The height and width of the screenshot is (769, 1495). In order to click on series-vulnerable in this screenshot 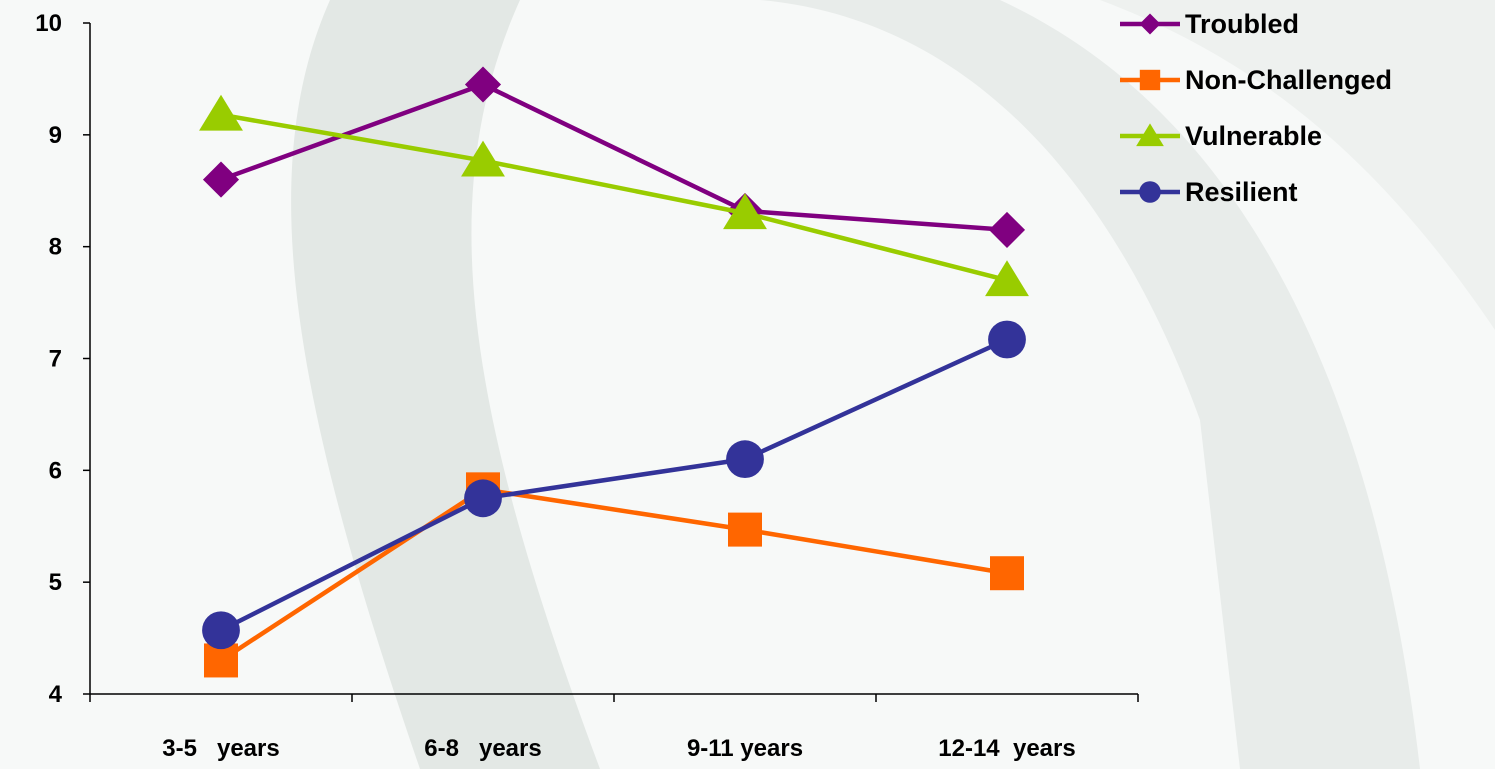, I will do `click(614, 195)`.